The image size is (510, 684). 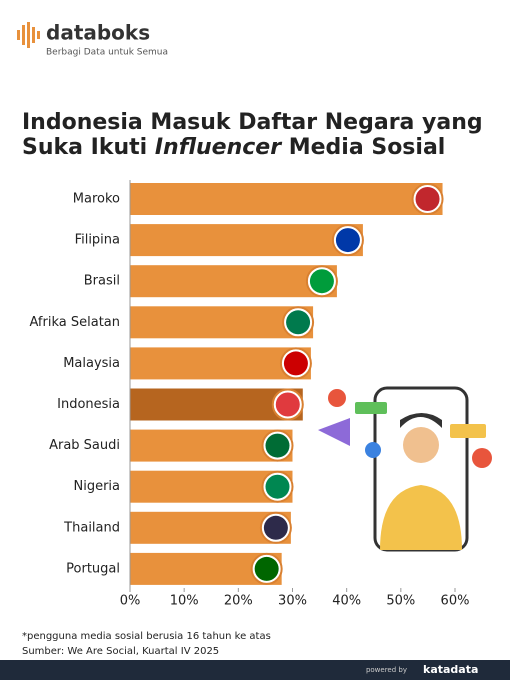 I want to click on brand-tagline: Berbagi Data untuk Semua, so click(x=107, y=53).